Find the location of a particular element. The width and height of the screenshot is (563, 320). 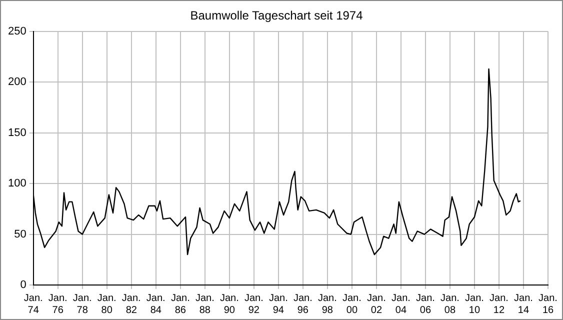

x-tick-label: Jan. 98 is located at coordinates (327, 304).